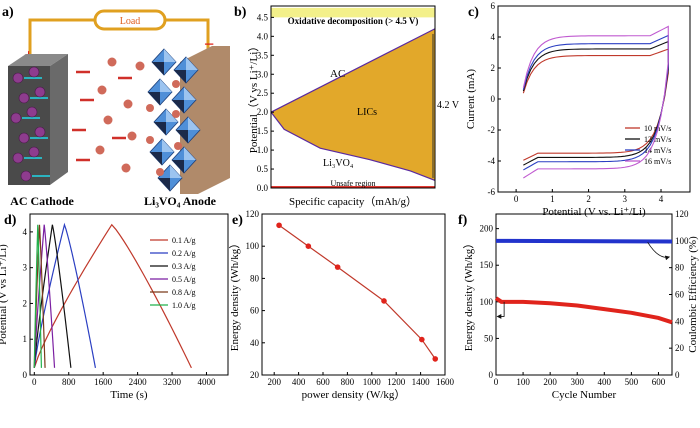 The width and height of the screenshot is (700, 428). What do you see at coordinates (255, 343) in the screenshot?
I see `y-tick-label: 40` at bounding box center [255, 343].